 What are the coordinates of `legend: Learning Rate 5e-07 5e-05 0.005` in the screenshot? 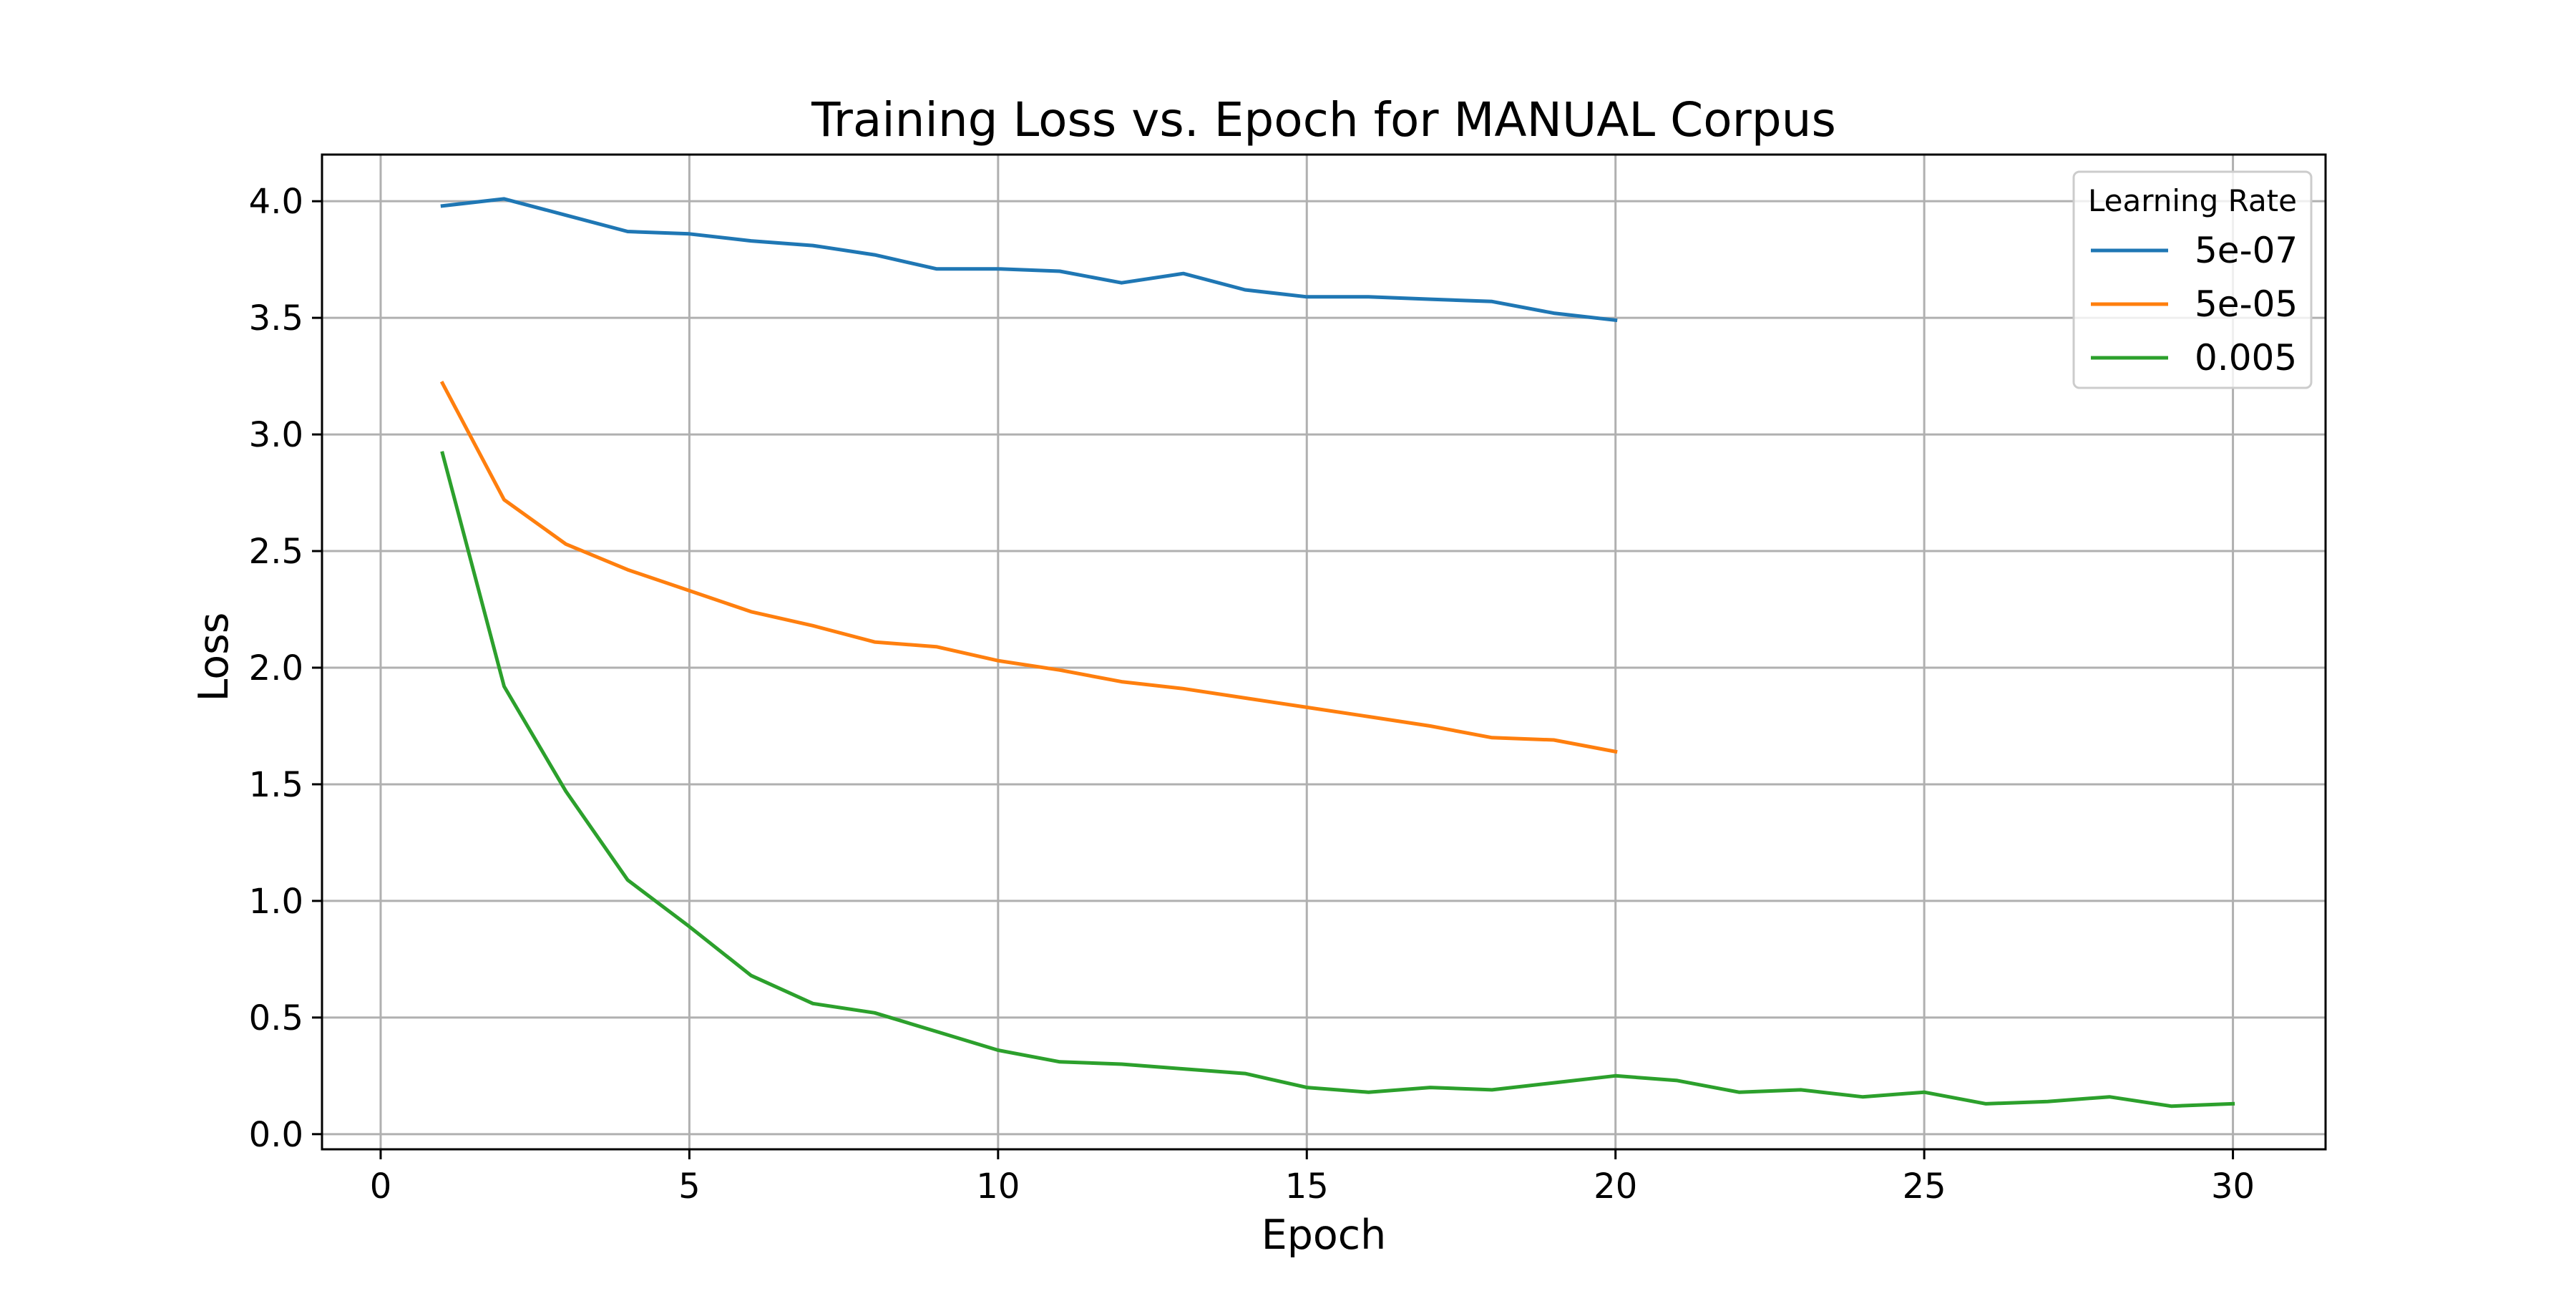 It's located at (2192, 279).